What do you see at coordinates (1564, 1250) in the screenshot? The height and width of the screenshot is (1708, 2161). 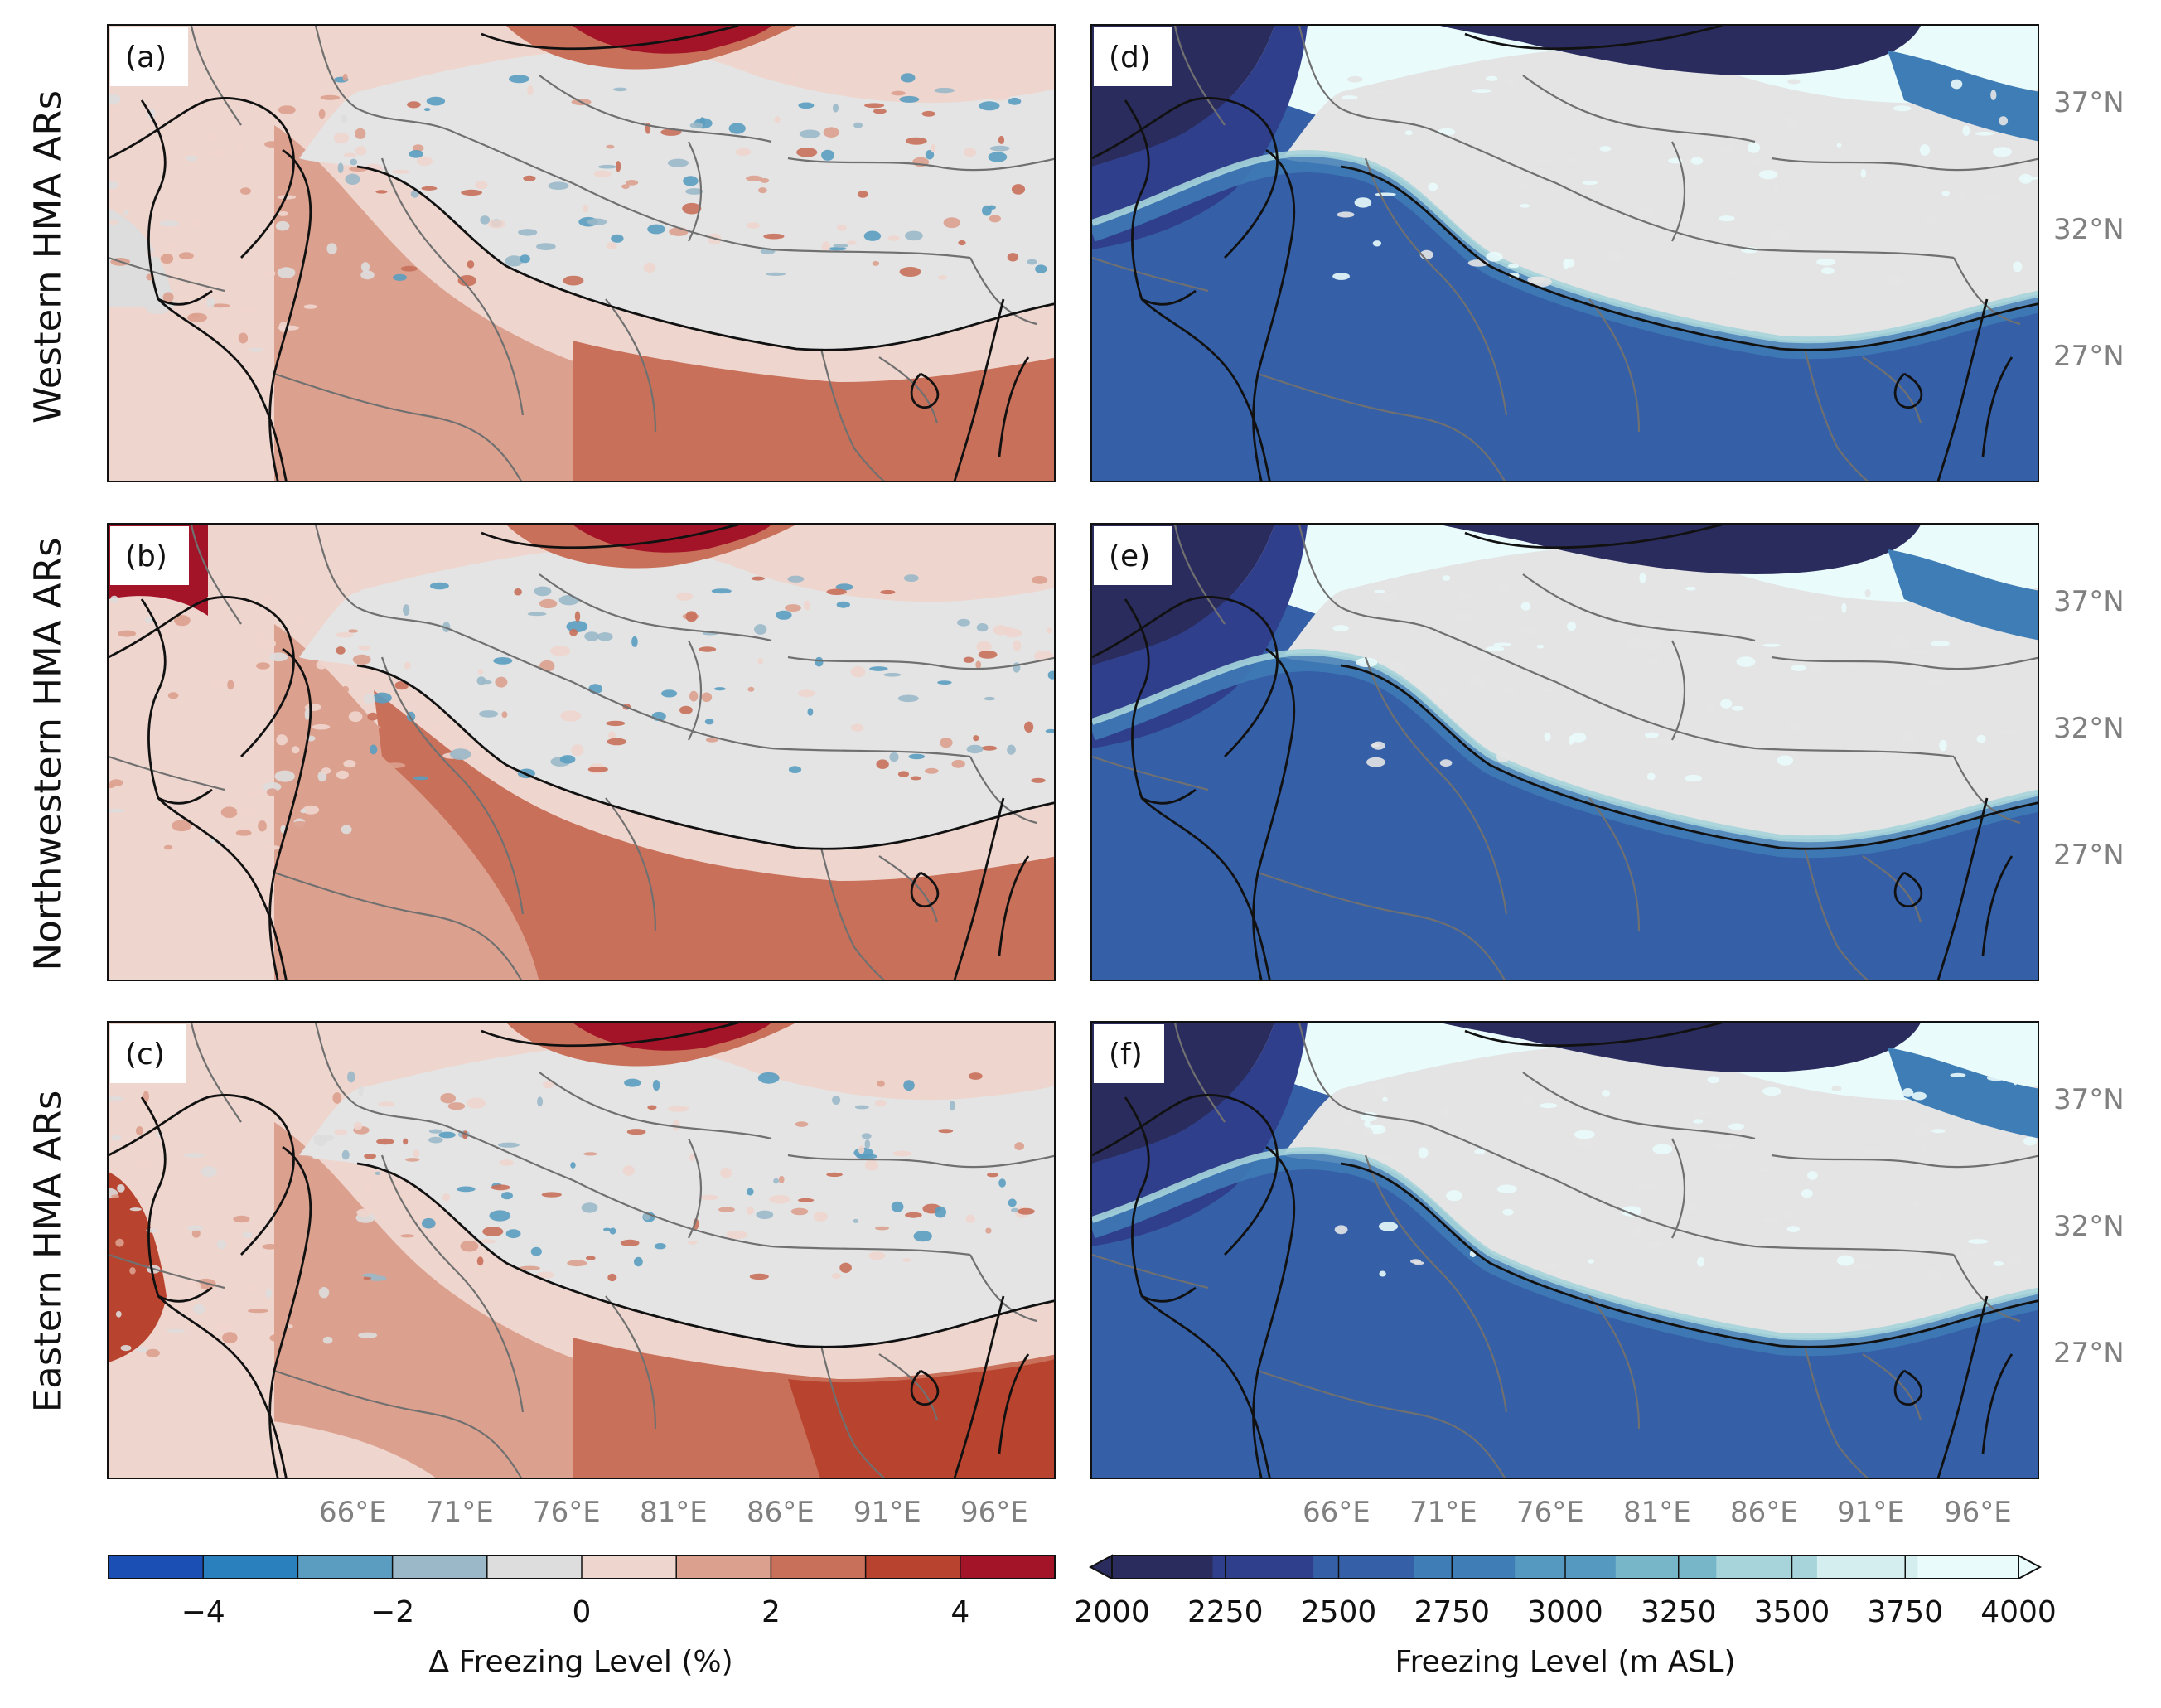 I see `panel-f: (f)` at bounding box center [1564, 1250].